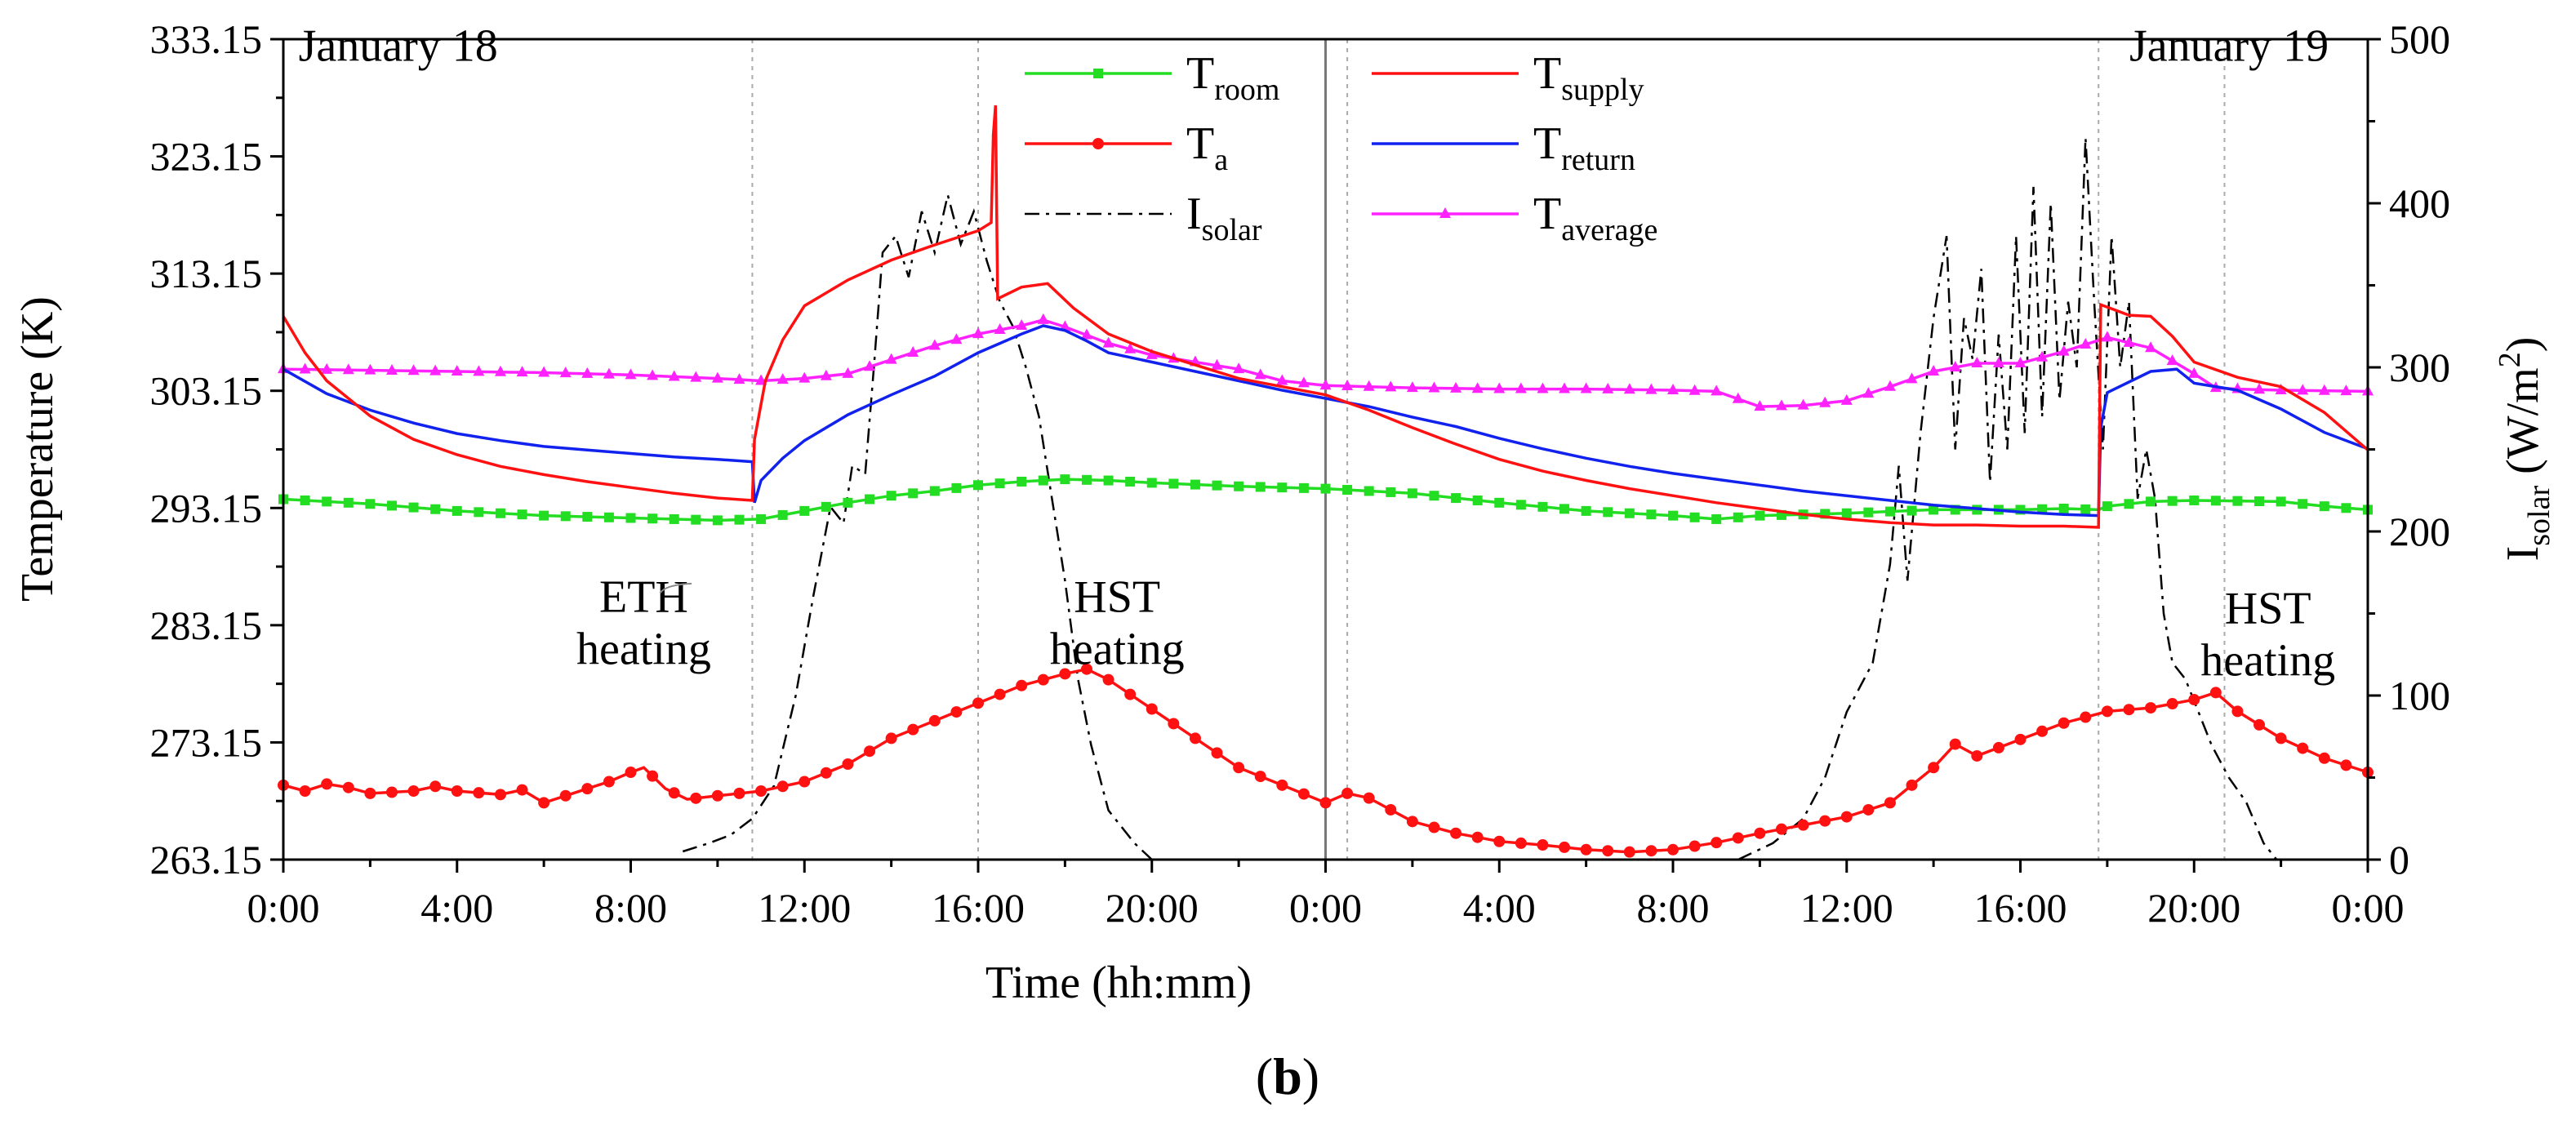 The height and width of the screenshot is (1129, 2576). What do you see at coordinates (1847, 908) in the screenshot?
I see `x-tick-label: 12:00` at bounding box center [1847, 908].